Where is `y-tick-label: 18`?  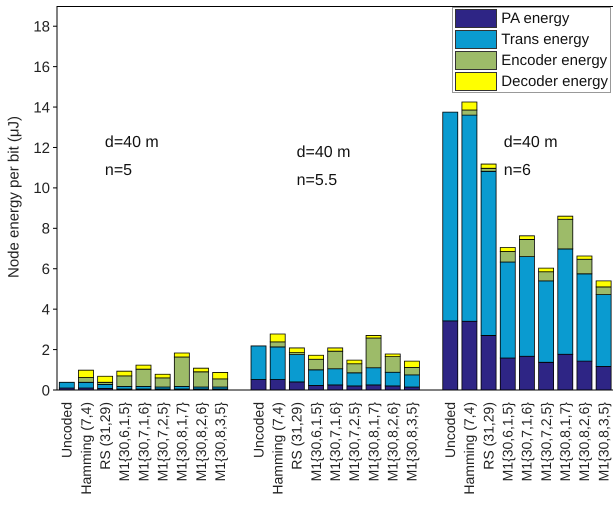 y-tick-label: 18 is located at coordinates (41, 27).